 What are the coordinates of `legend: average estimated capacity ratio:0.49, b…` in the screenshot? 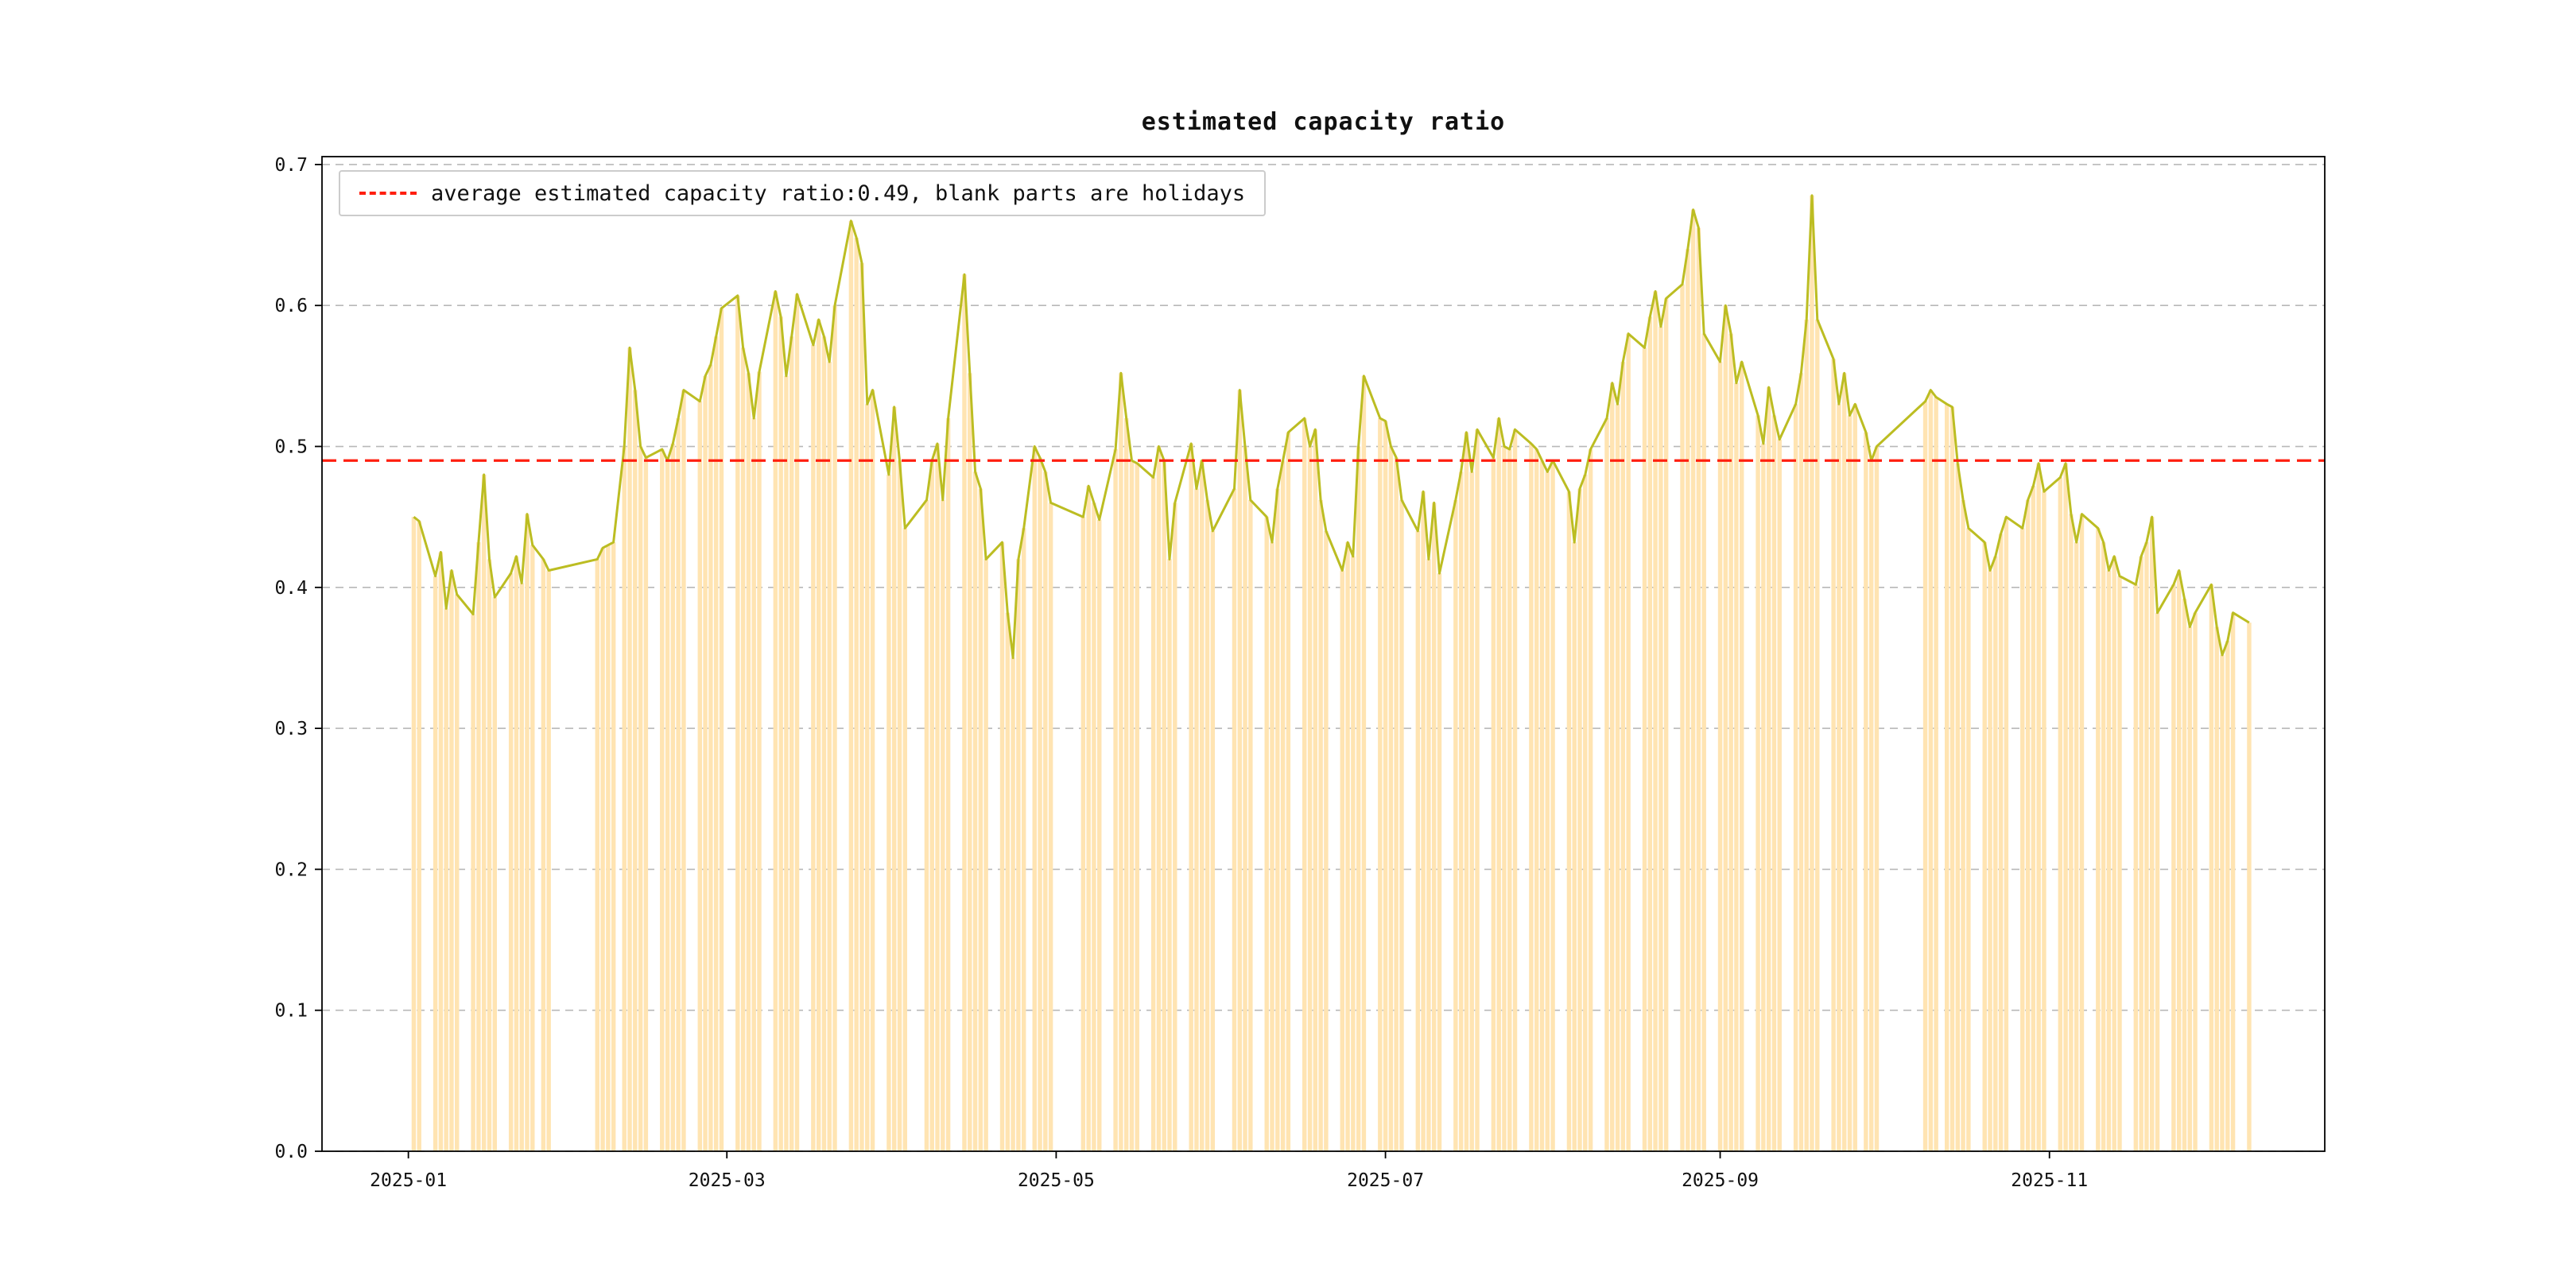 It's located at (803, 193).